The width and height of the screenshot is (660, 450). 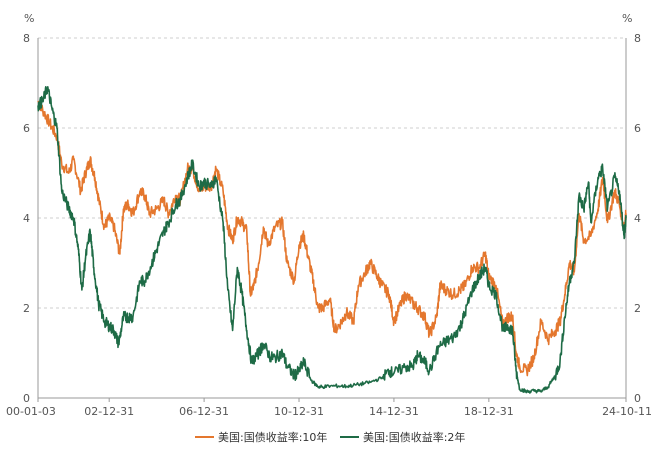 What do you see at coordinates (330, 437) in the screenshot?
I see `legend: 美国:国债收益率:10年 美国:国债收益率:2年` at bounding box center [330, 437].